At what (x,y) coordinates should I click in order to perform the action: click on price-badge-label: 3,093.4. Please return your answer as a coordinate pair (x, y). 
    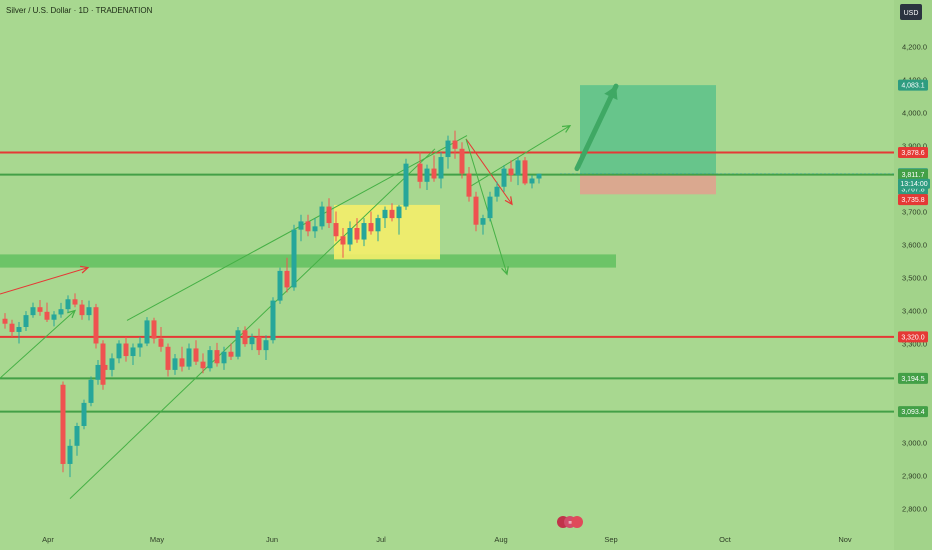
    Looking at the image, I should click on (912, 412).